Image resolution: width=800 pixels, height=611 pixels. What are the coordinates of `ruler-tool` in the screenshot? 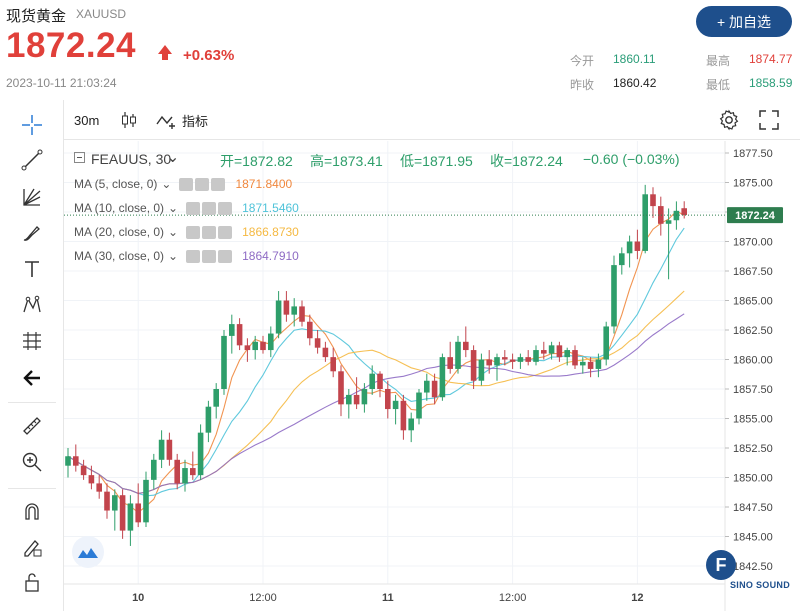 It's located at (32, 426).